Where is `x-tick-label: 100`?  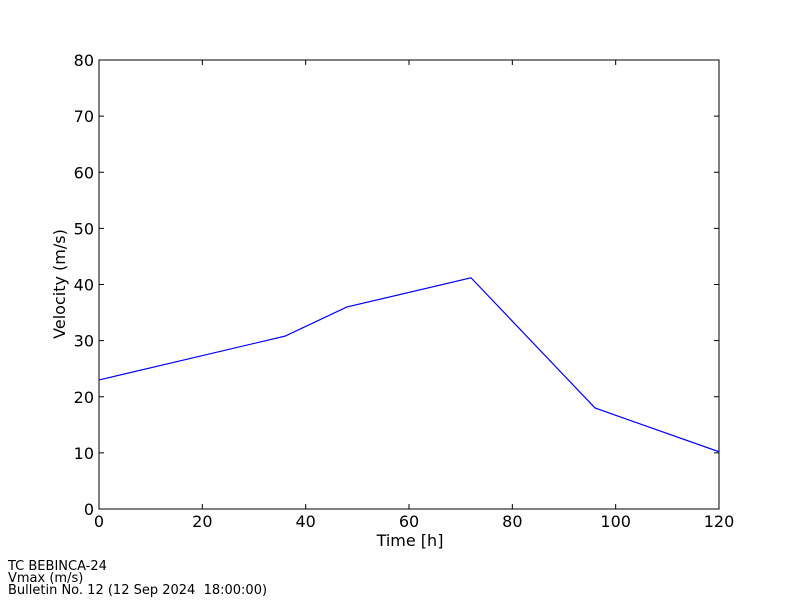
x-tick-label: 100 is located at coordinates (615, 521).